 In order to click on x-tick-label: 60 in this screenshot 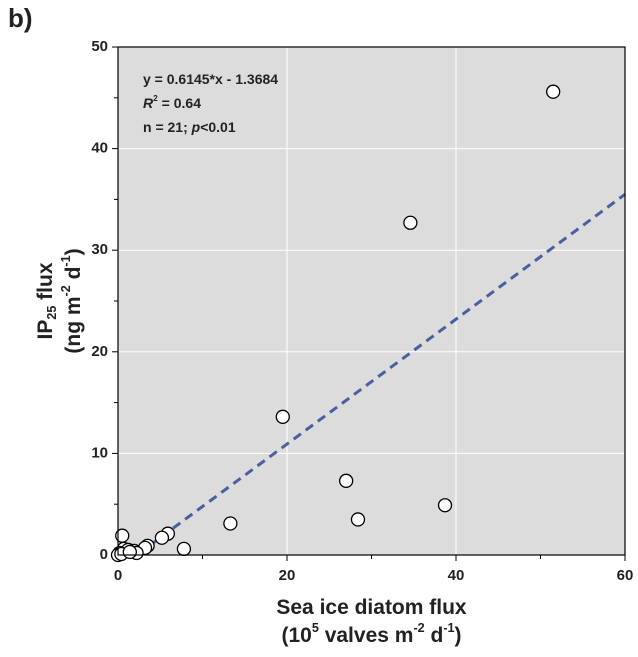, I will do `click(625, 575)`.